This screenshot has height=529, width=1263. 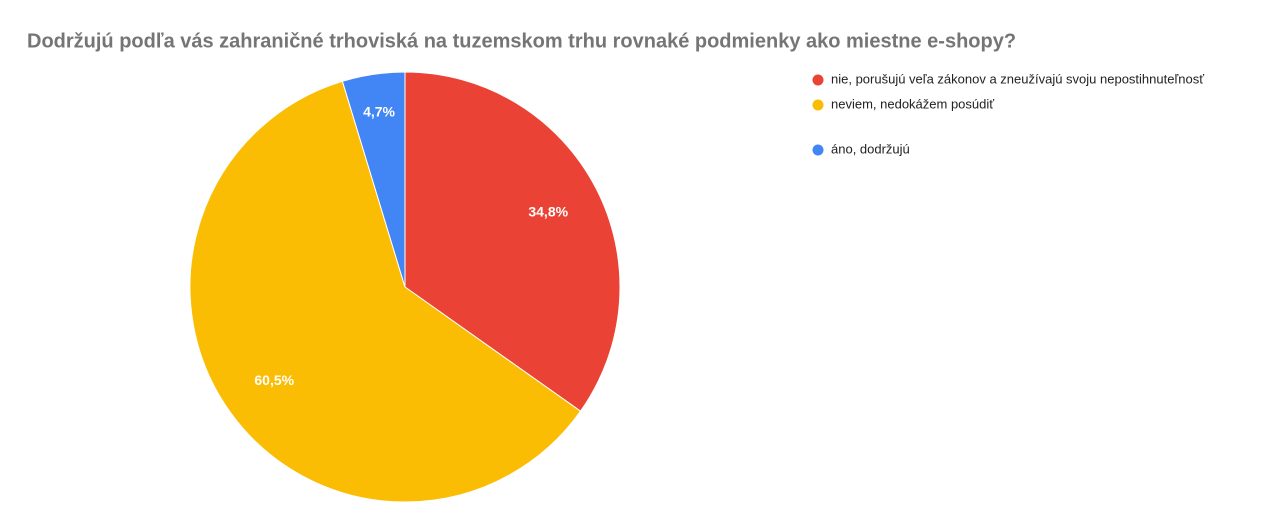 I want to click on legend-label: áno, dodržujú, so click(x=870, y=148).